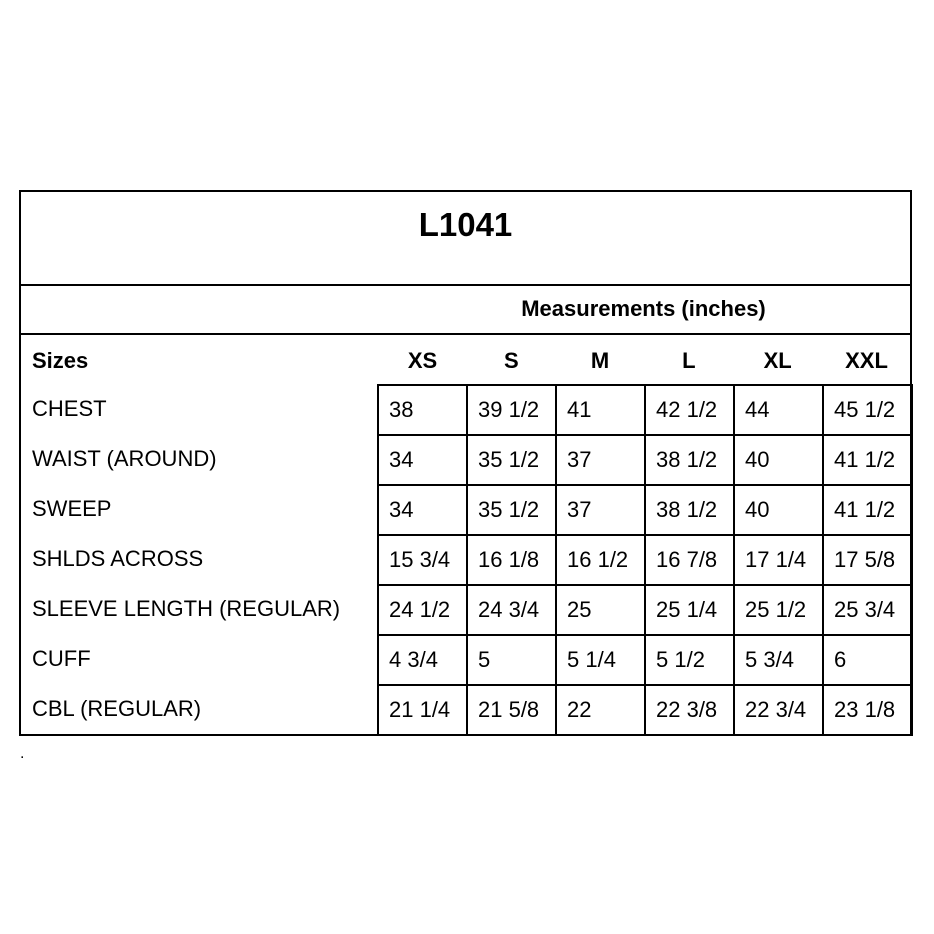 This screenshot has width=934, height=934. I want to click on measurement-cell: 38, so click(422, 410).